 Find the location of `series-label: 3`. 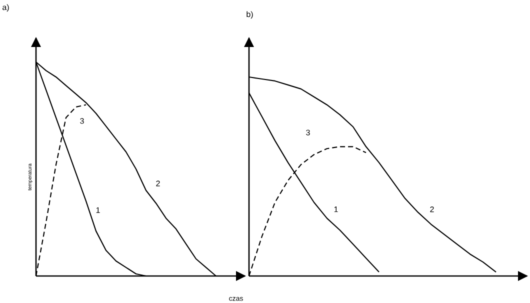

series-label: 3 is located at coordinates (82, 121).